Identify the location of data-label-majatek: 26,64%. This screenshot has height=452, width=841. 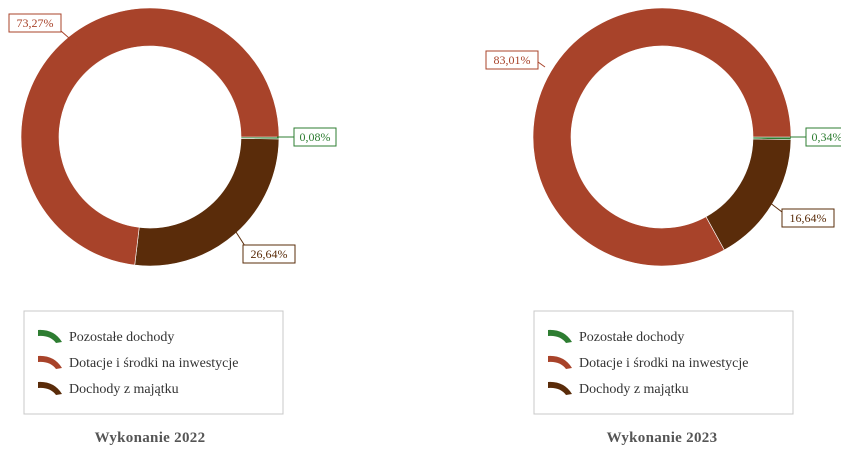
(269, 254).